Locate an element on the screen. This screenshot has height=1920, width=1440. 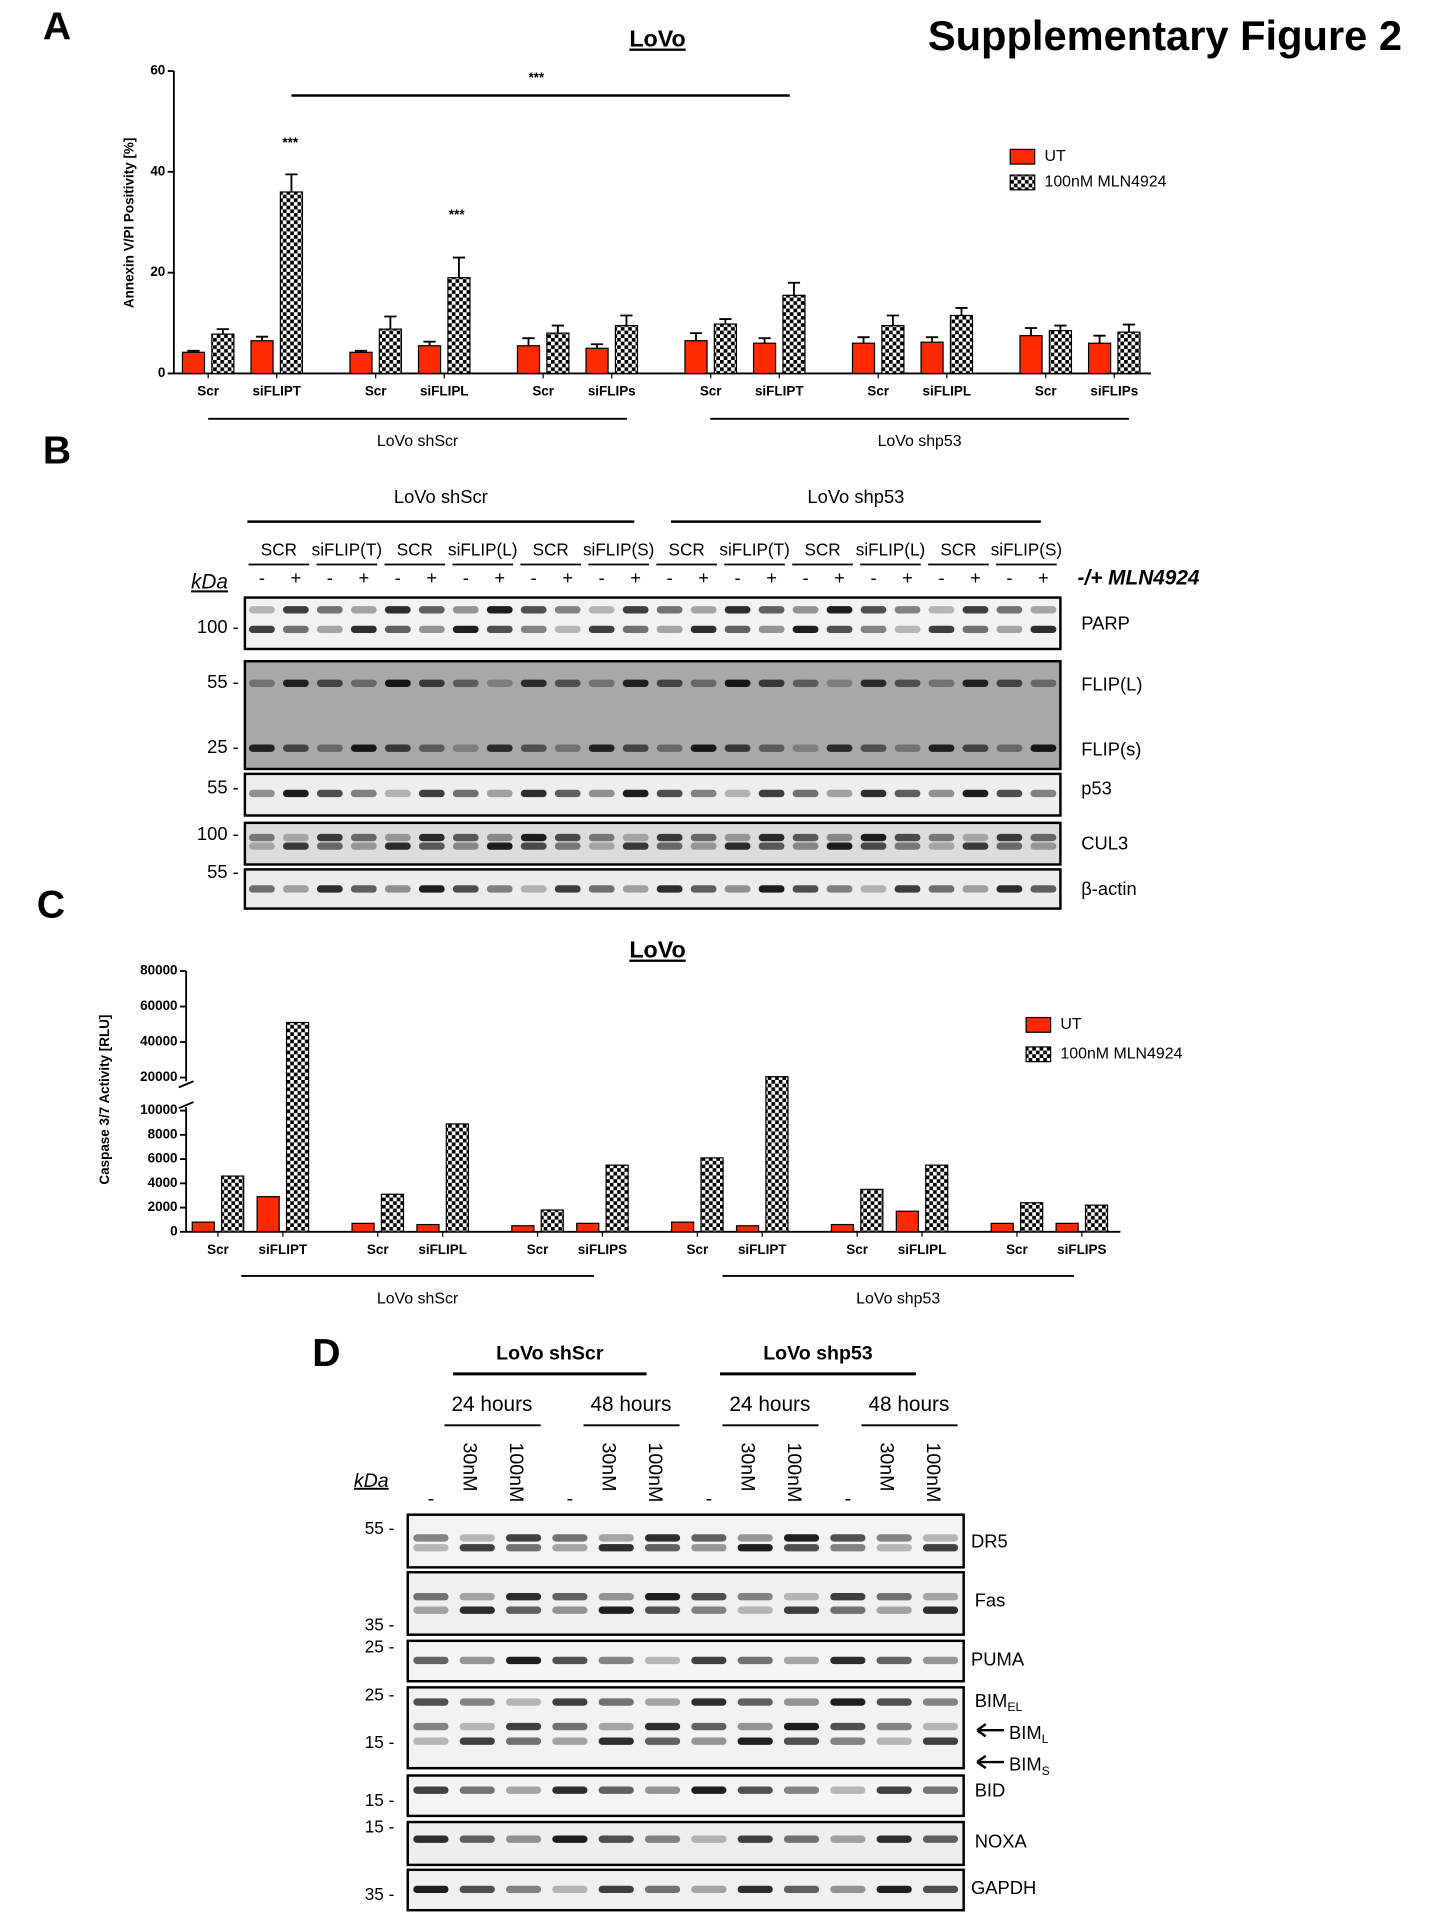
y-tick-label: 20000 is located at coordinates (158, 1076).